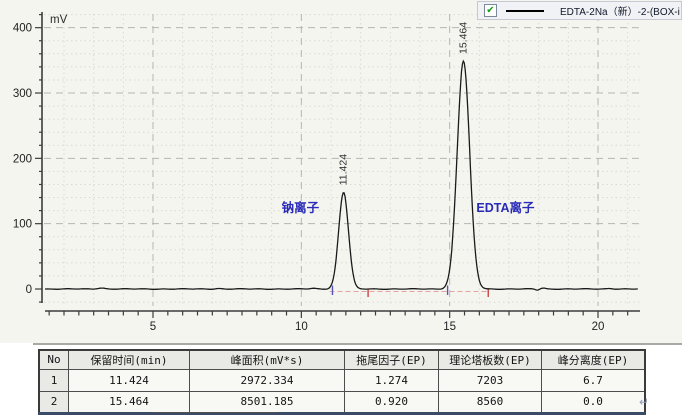  What do you see at coordinates (53, 380) in the screenshot?
I see `table-cell: 1` at bounding box center [53, 380].